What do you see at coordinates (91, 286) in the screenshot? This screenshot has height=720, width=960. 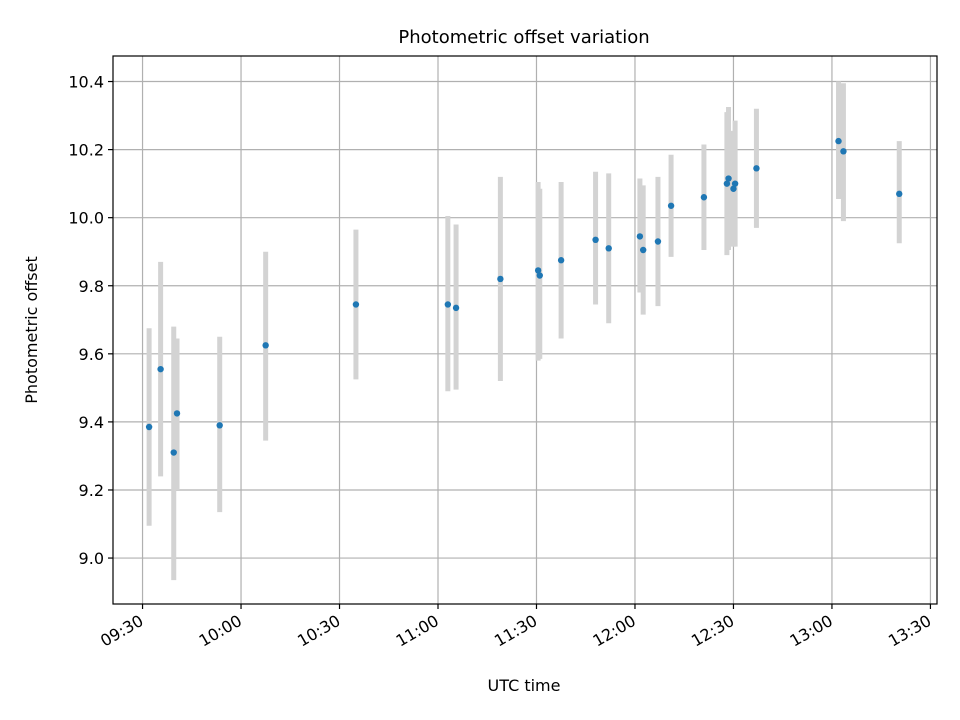 I see `y-tick-label: 9.8` at bounding box center [91, 286].